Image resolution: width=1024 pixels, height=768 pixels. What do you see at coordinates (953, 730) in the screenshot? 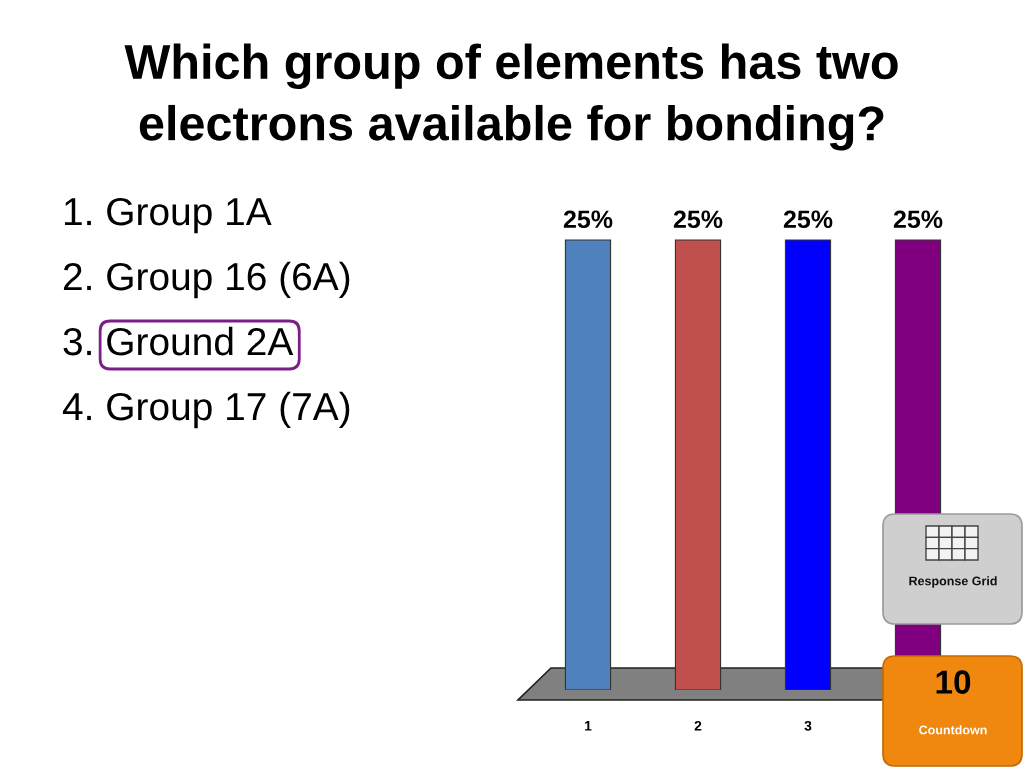
I see `text: Countdown` at bounding box center [953, 730].